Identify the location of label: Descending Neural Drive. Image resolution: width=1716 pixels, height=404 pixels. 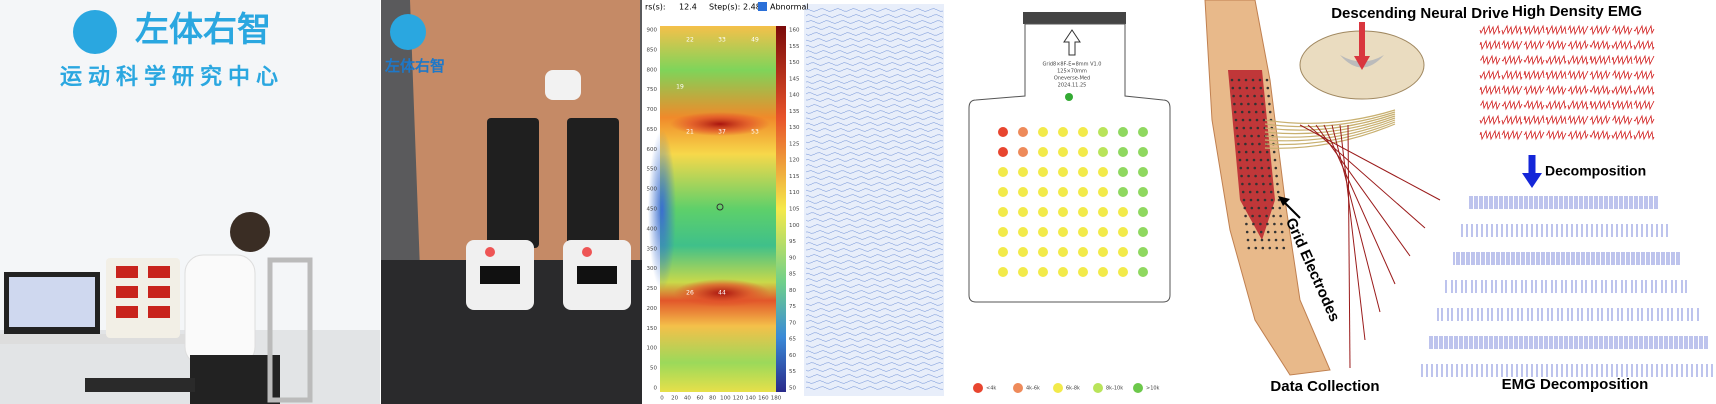
(1420, 13).